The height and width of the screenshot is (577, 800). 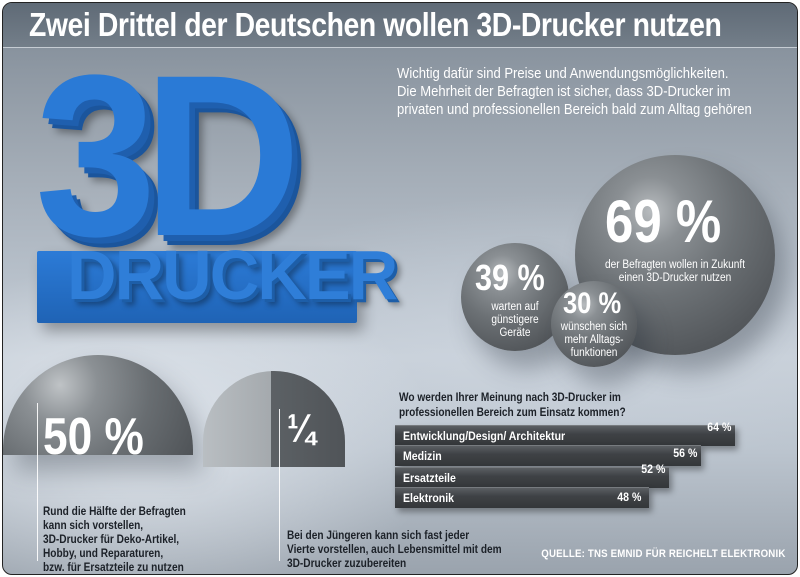 I want to click on note-line: Hobby, und Reparaturen,, so click(x=103, y=554).